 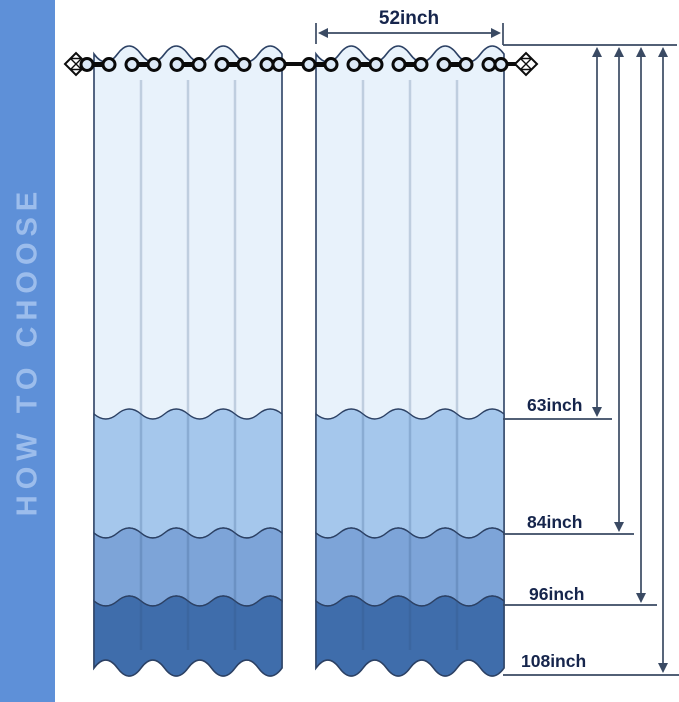 What do you see at coordinates (555, 405) in the screenshot?
I see `height-label-63: 63inch` at bounding box center [555, 405].